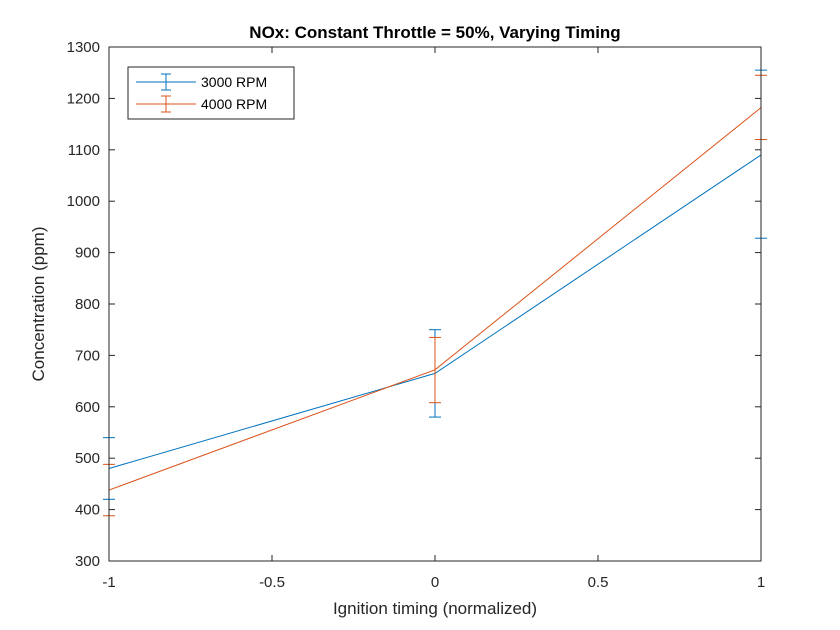  What do you see at coordinates (435, 370) in the screenshot?
I see `error-bar` at bounding box center [435, 370].